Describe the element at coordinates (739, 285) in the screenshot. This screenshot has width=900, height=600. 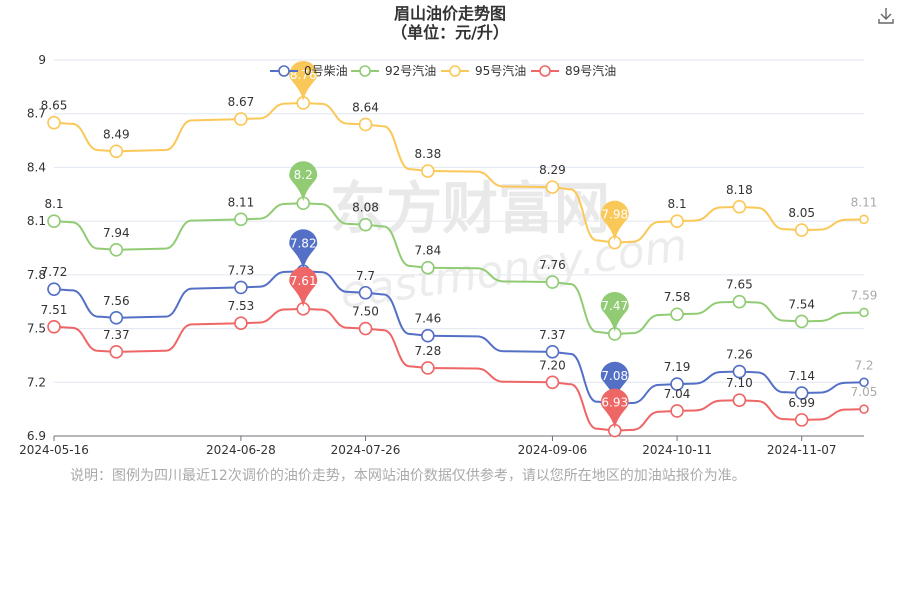
I see `data-label: 7.65` at that location.